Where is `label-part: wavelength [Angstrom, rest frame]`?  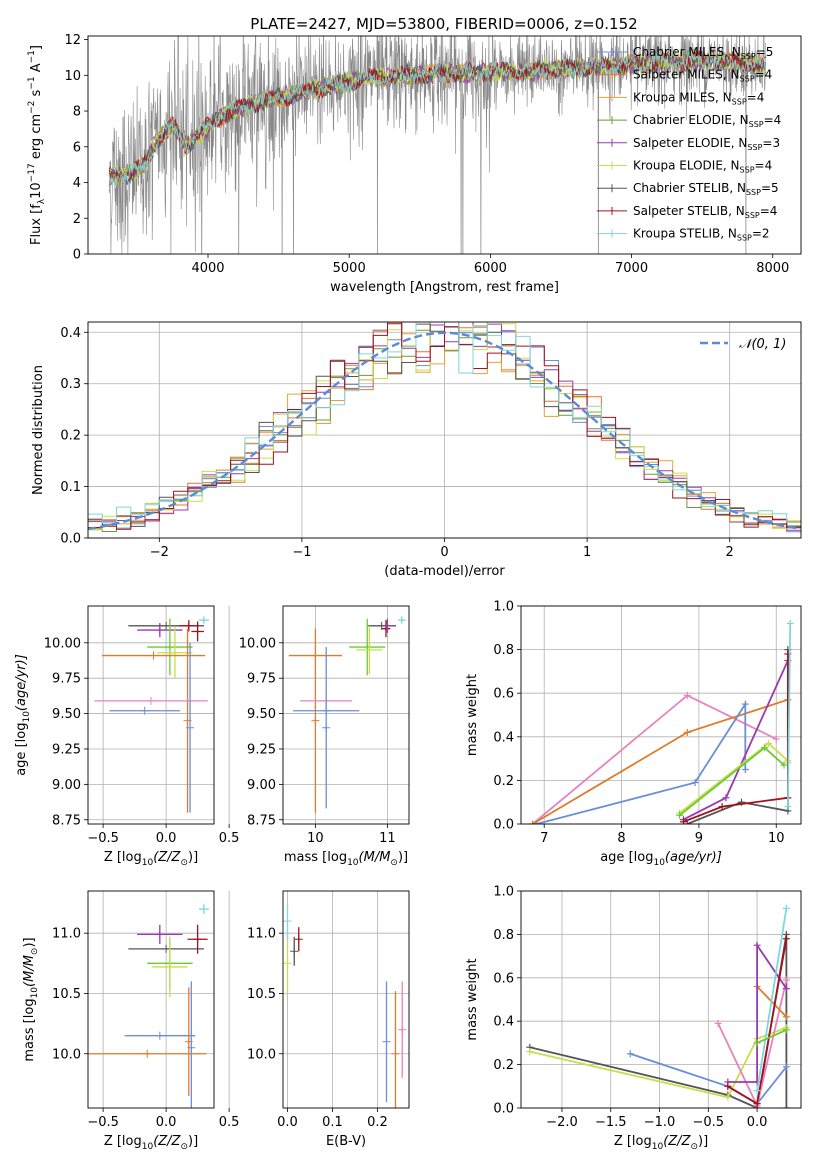 label-part: wavelength [Angstrom, rest frame] is located at coordinates (444, 287).